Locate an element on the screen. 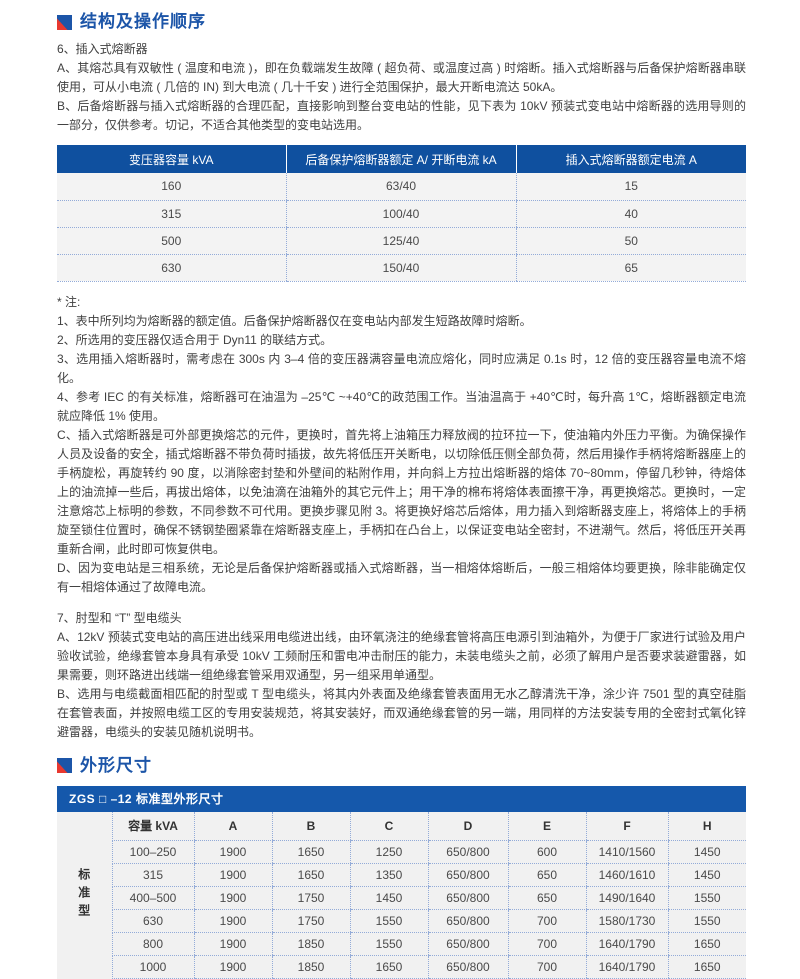 The image size is (800, 979). dimension-table-cell: 1410/1560 is located at coordinates (627, 852).